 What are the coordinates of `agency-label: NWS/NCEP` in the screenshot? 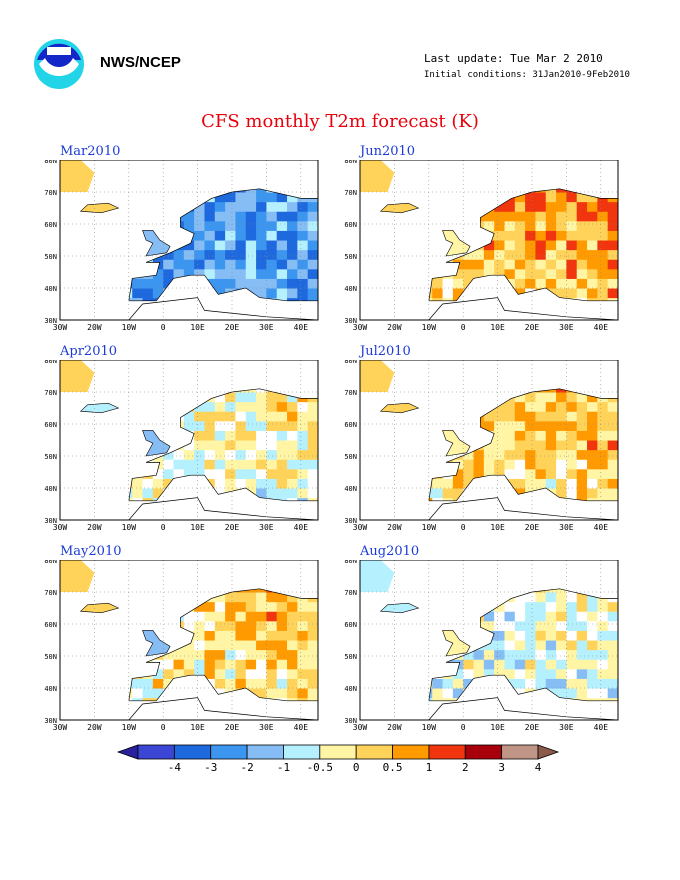 It's located at (140, 62).